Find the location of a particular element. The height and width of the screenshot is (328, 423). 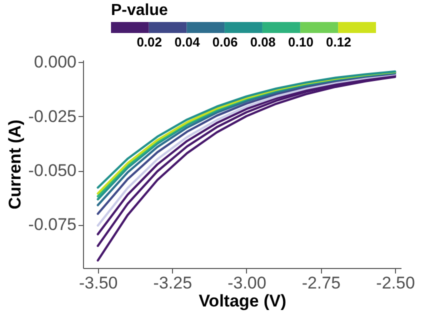

y-tick-label: 0.000 is located at coordinates (55, 62).